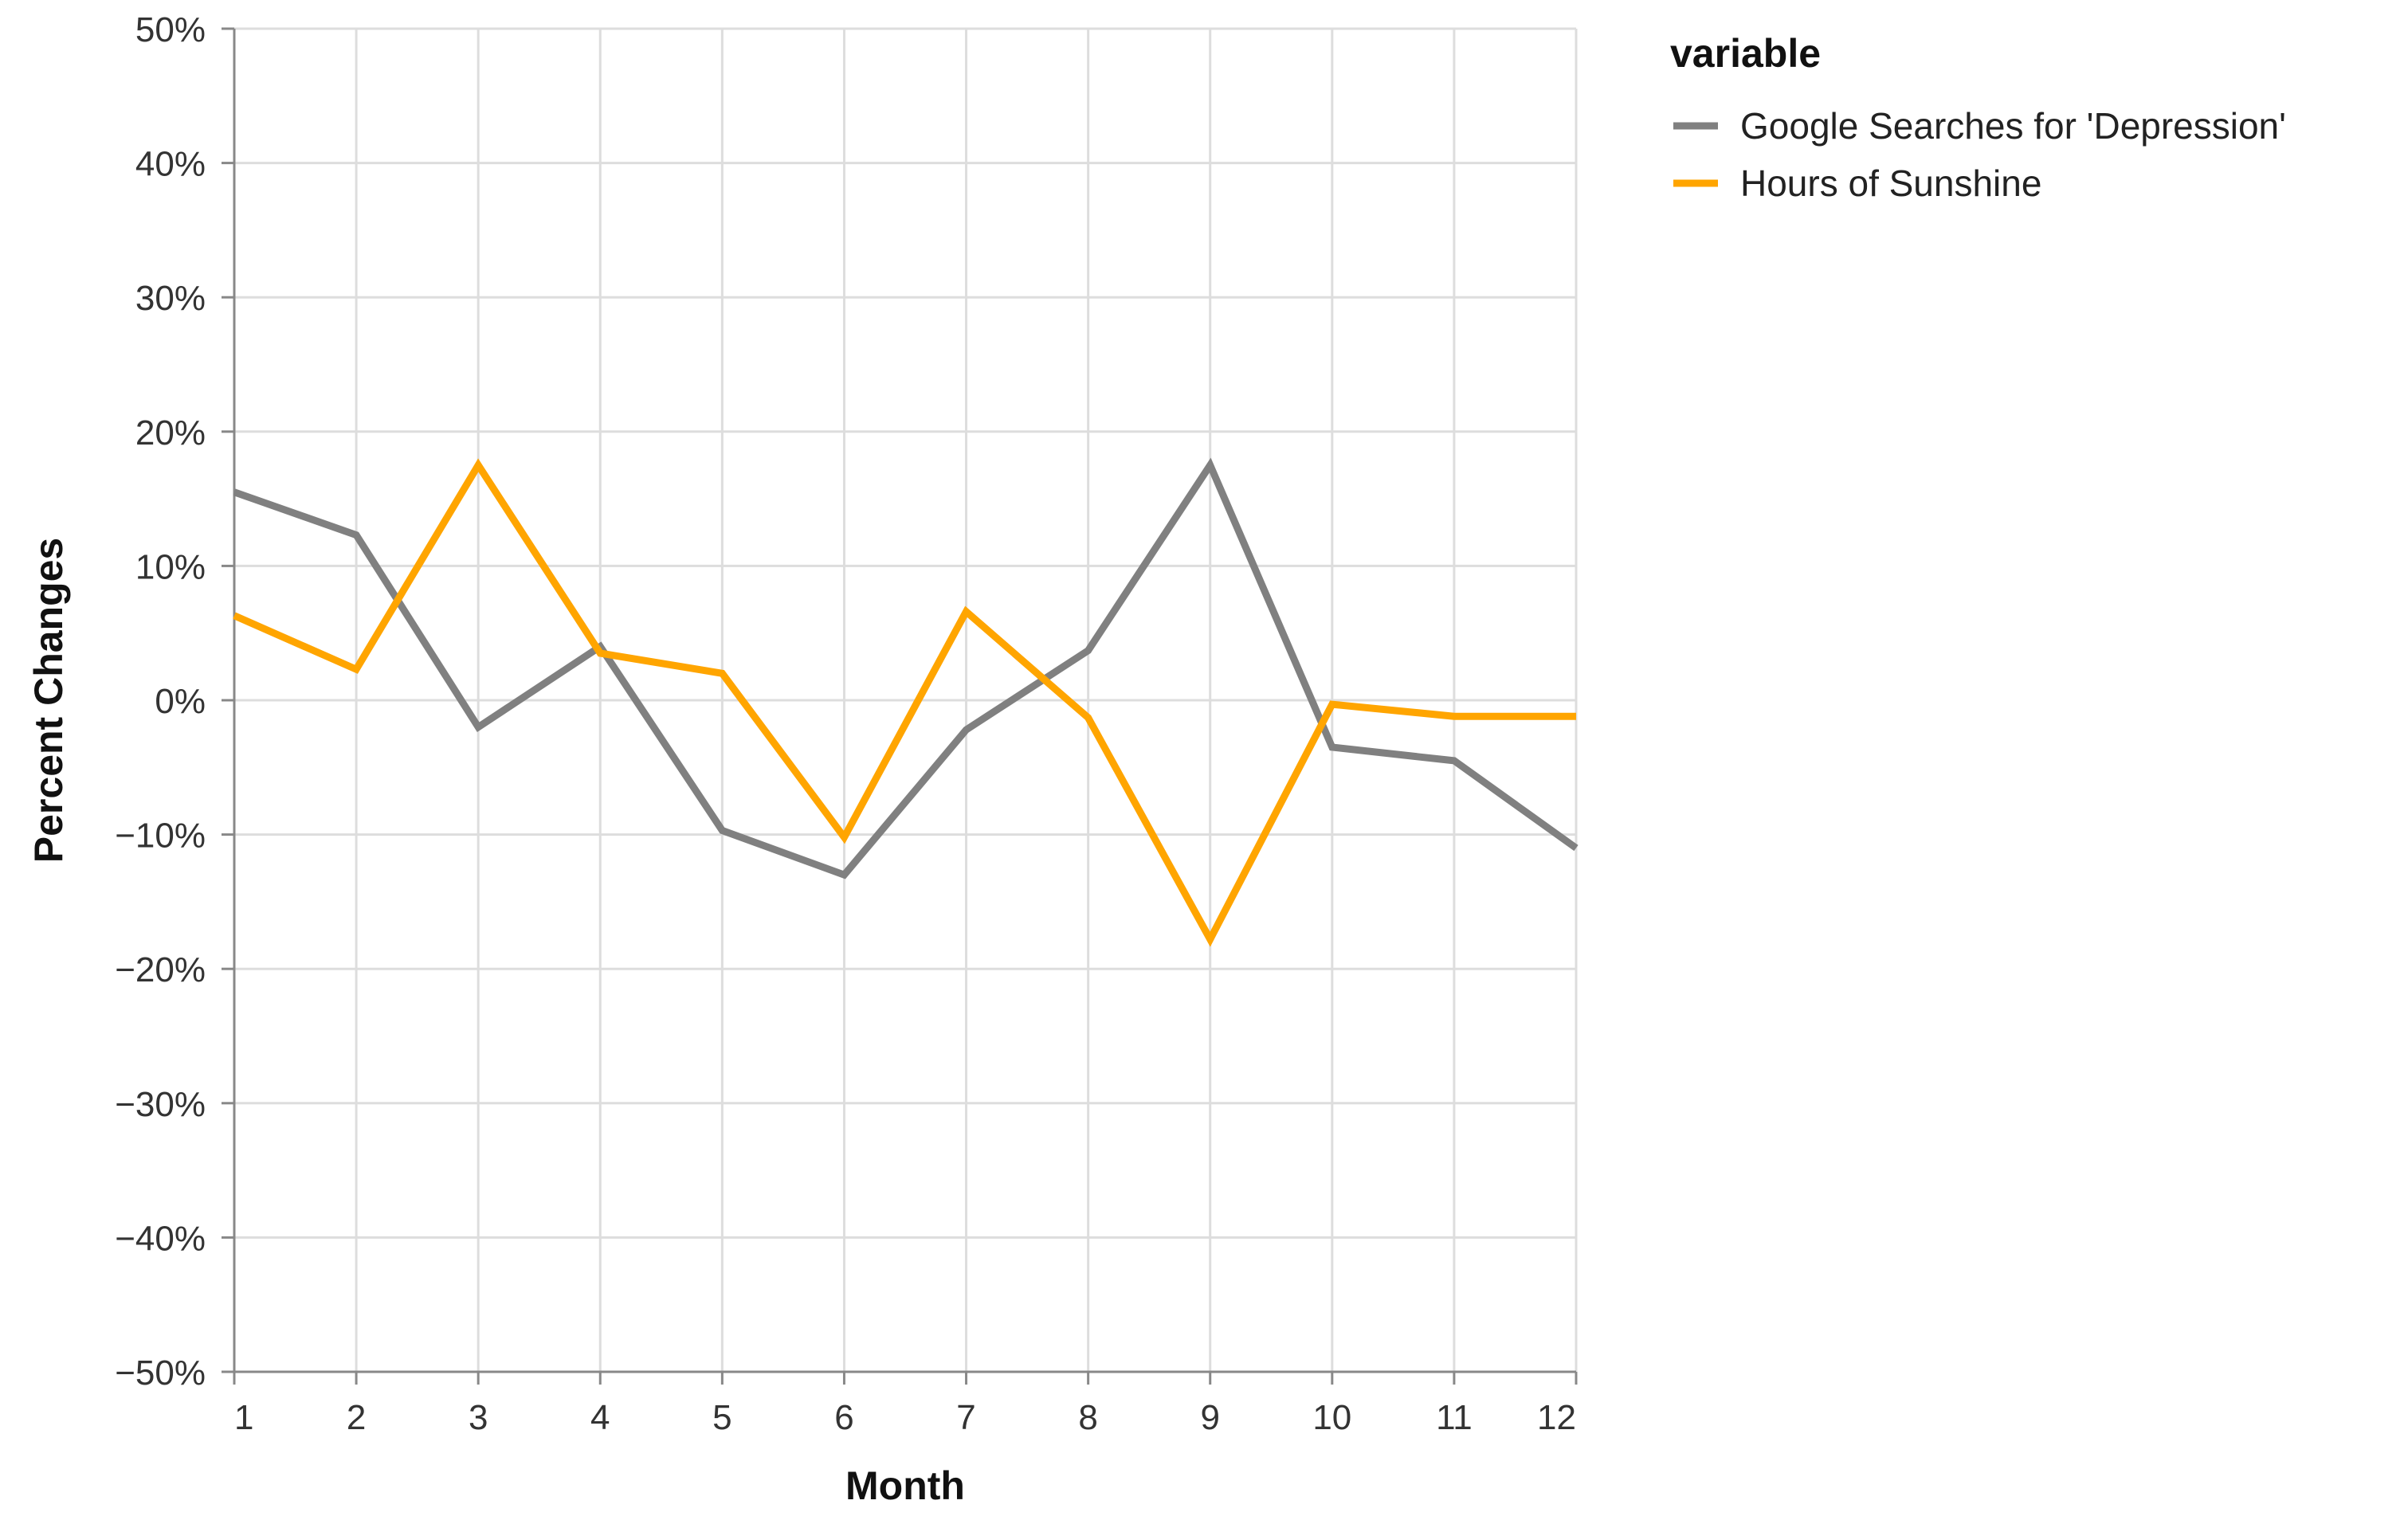 This screenshot has height=1516, width=2408. What do you see at coordinates (478, 1417) in the screenshot?
I see `x-tick-label: 3` at bounding box center [478, 1417].